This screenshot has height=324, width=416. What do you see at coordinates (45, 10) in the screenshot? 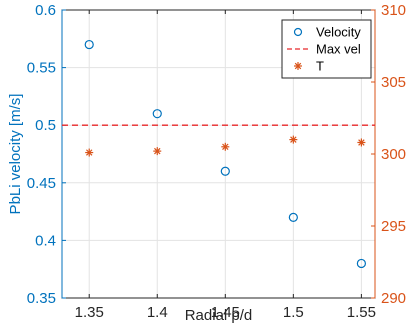
I see `y-left-tick-label: 0.6` at bounding box center [45, 10].